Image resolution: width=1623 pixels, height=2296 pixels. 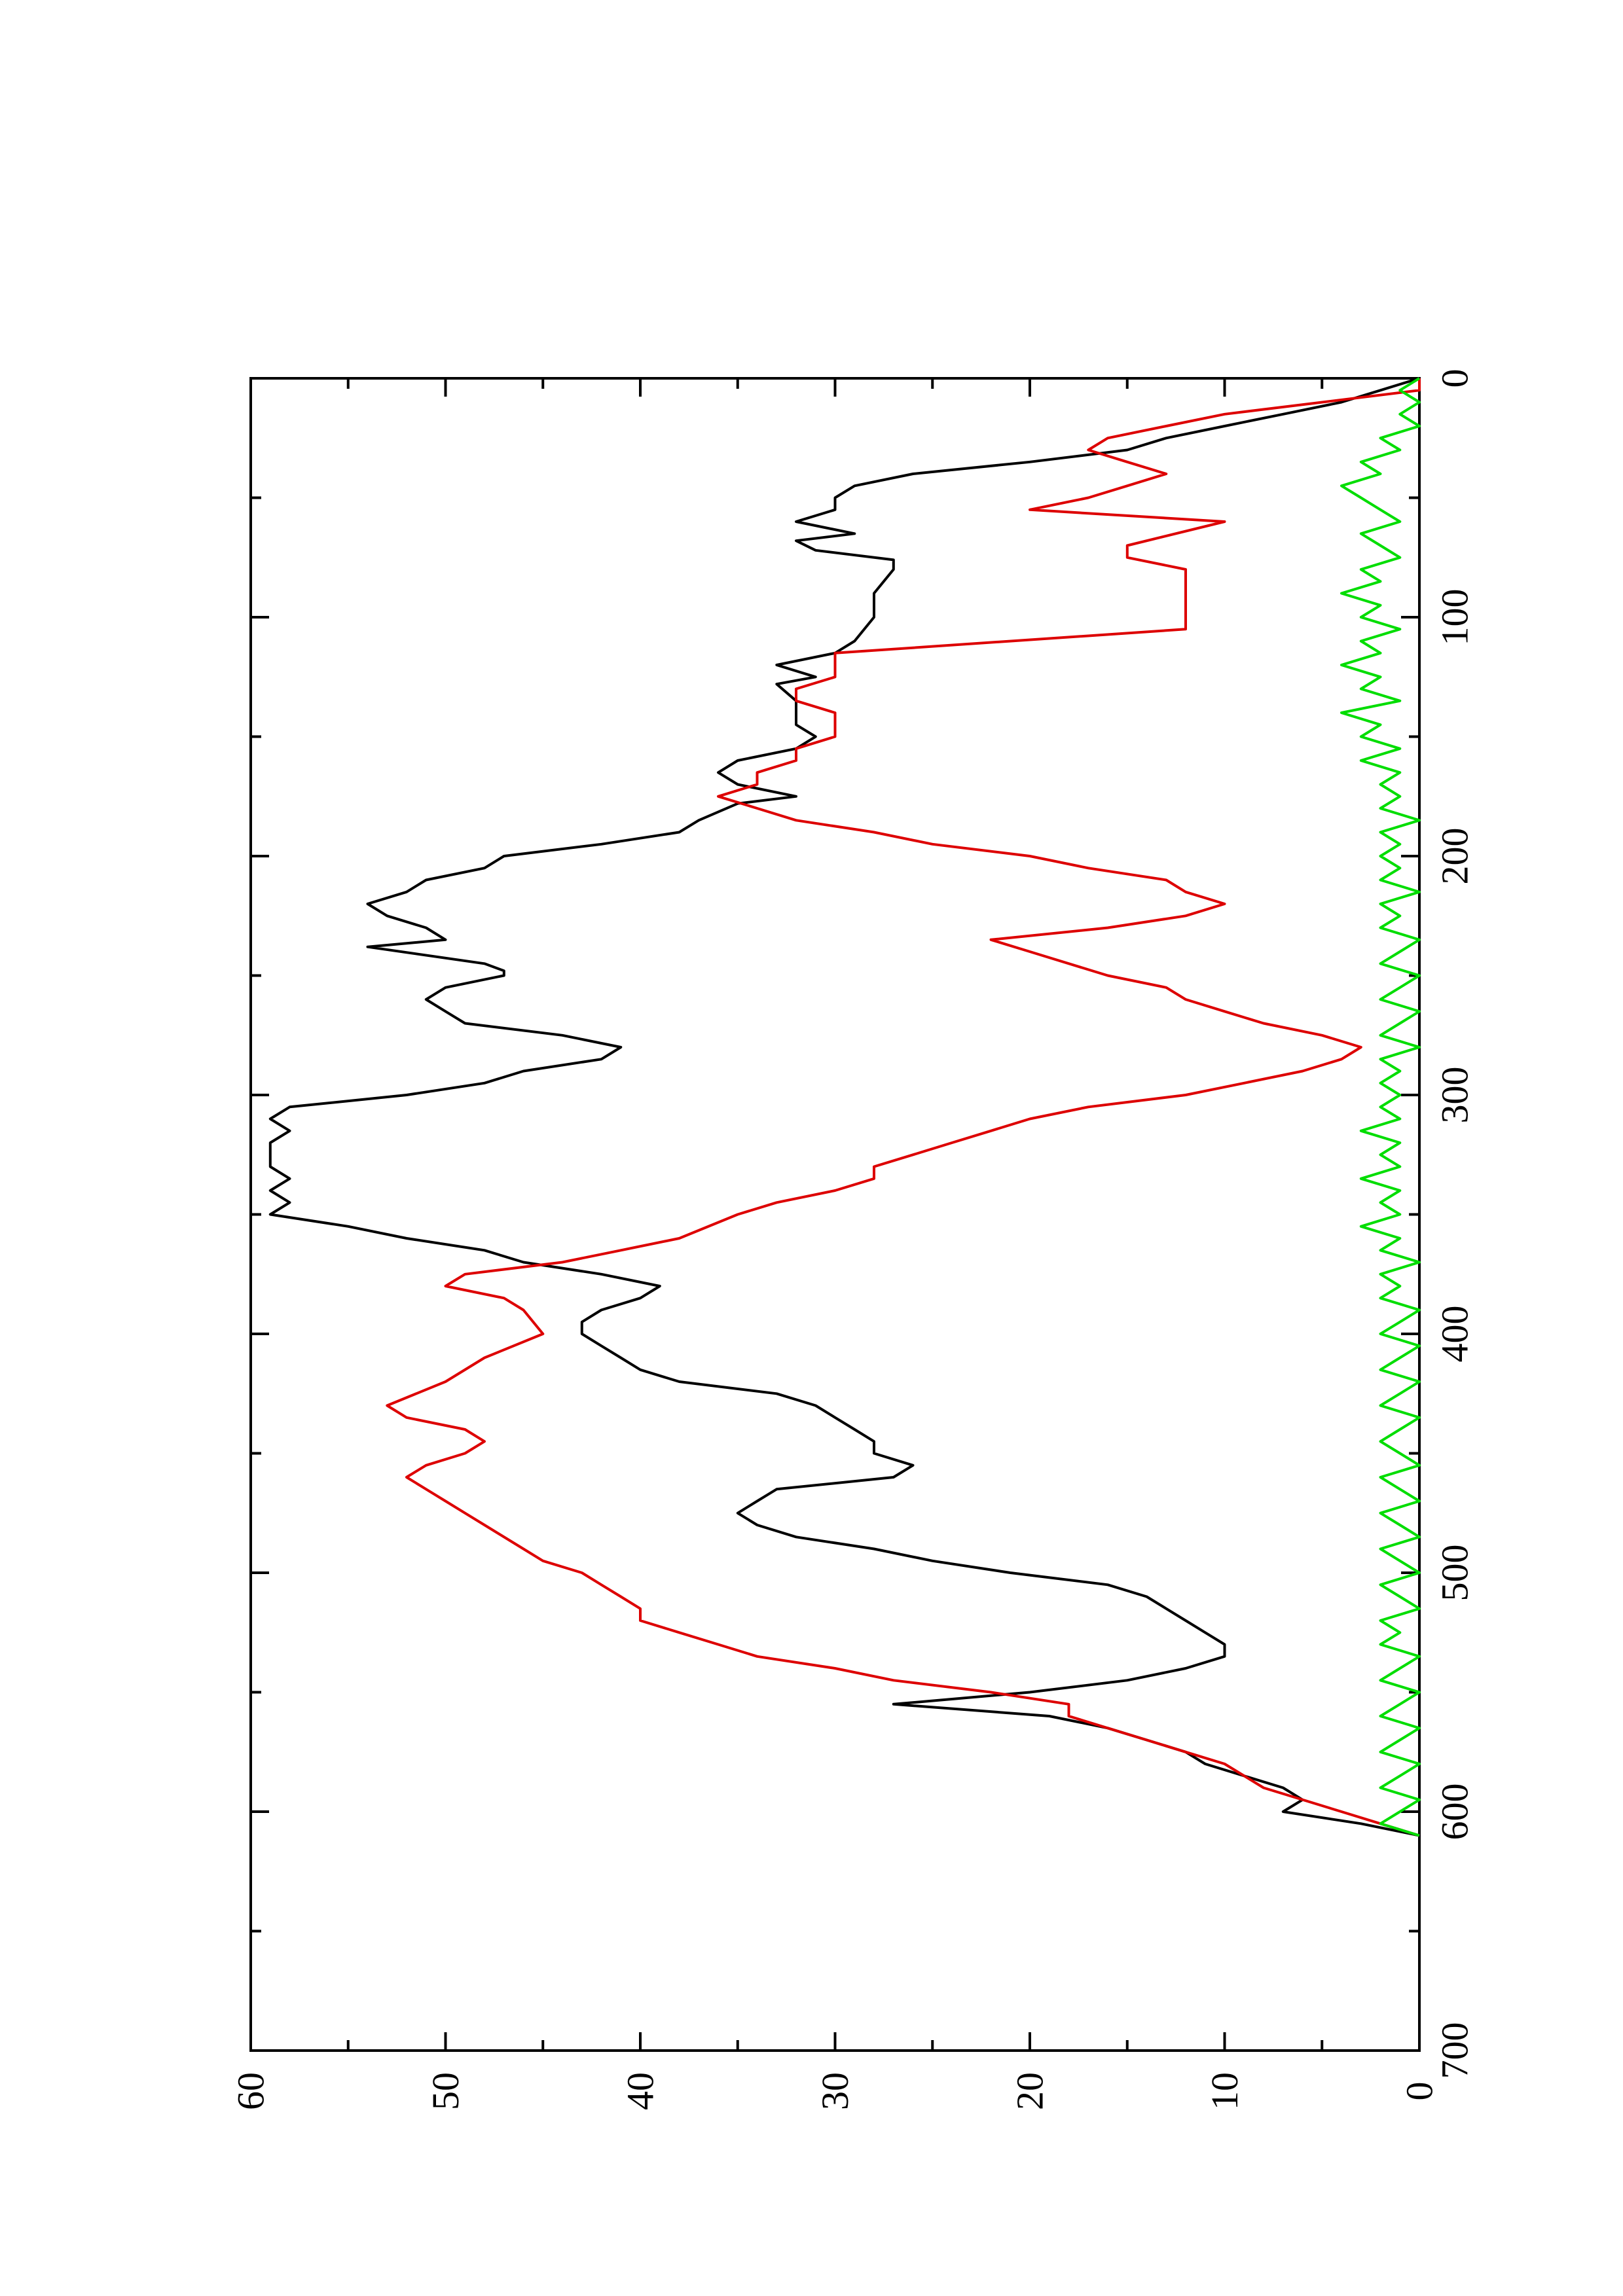 I want to click on y-tick-label: 10, so click(x=1224, y=2091).